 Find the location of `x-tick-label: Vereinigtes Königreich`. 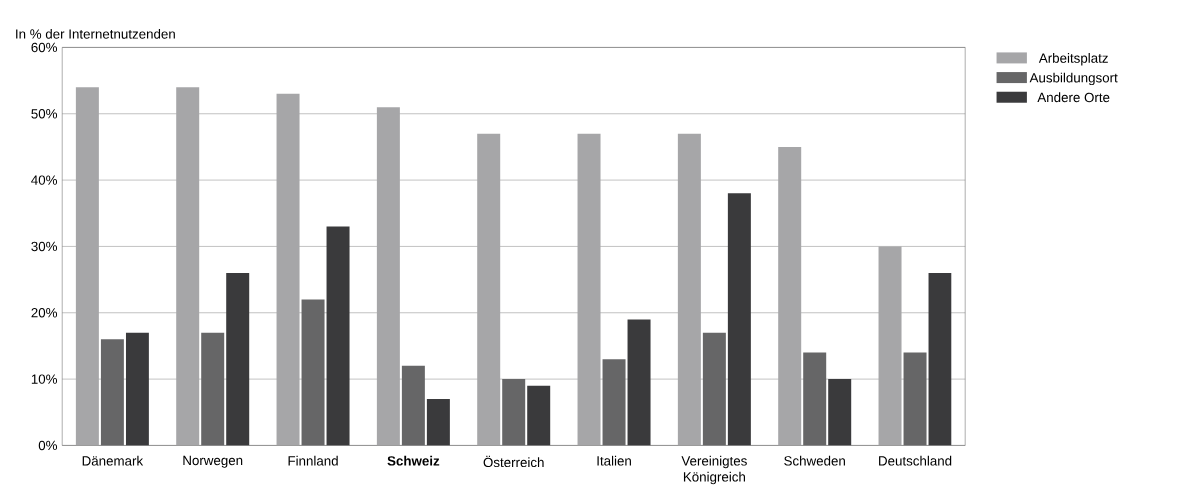

x-tick-label: Vereinigtes Königreich is located at coordinates (714, 470).